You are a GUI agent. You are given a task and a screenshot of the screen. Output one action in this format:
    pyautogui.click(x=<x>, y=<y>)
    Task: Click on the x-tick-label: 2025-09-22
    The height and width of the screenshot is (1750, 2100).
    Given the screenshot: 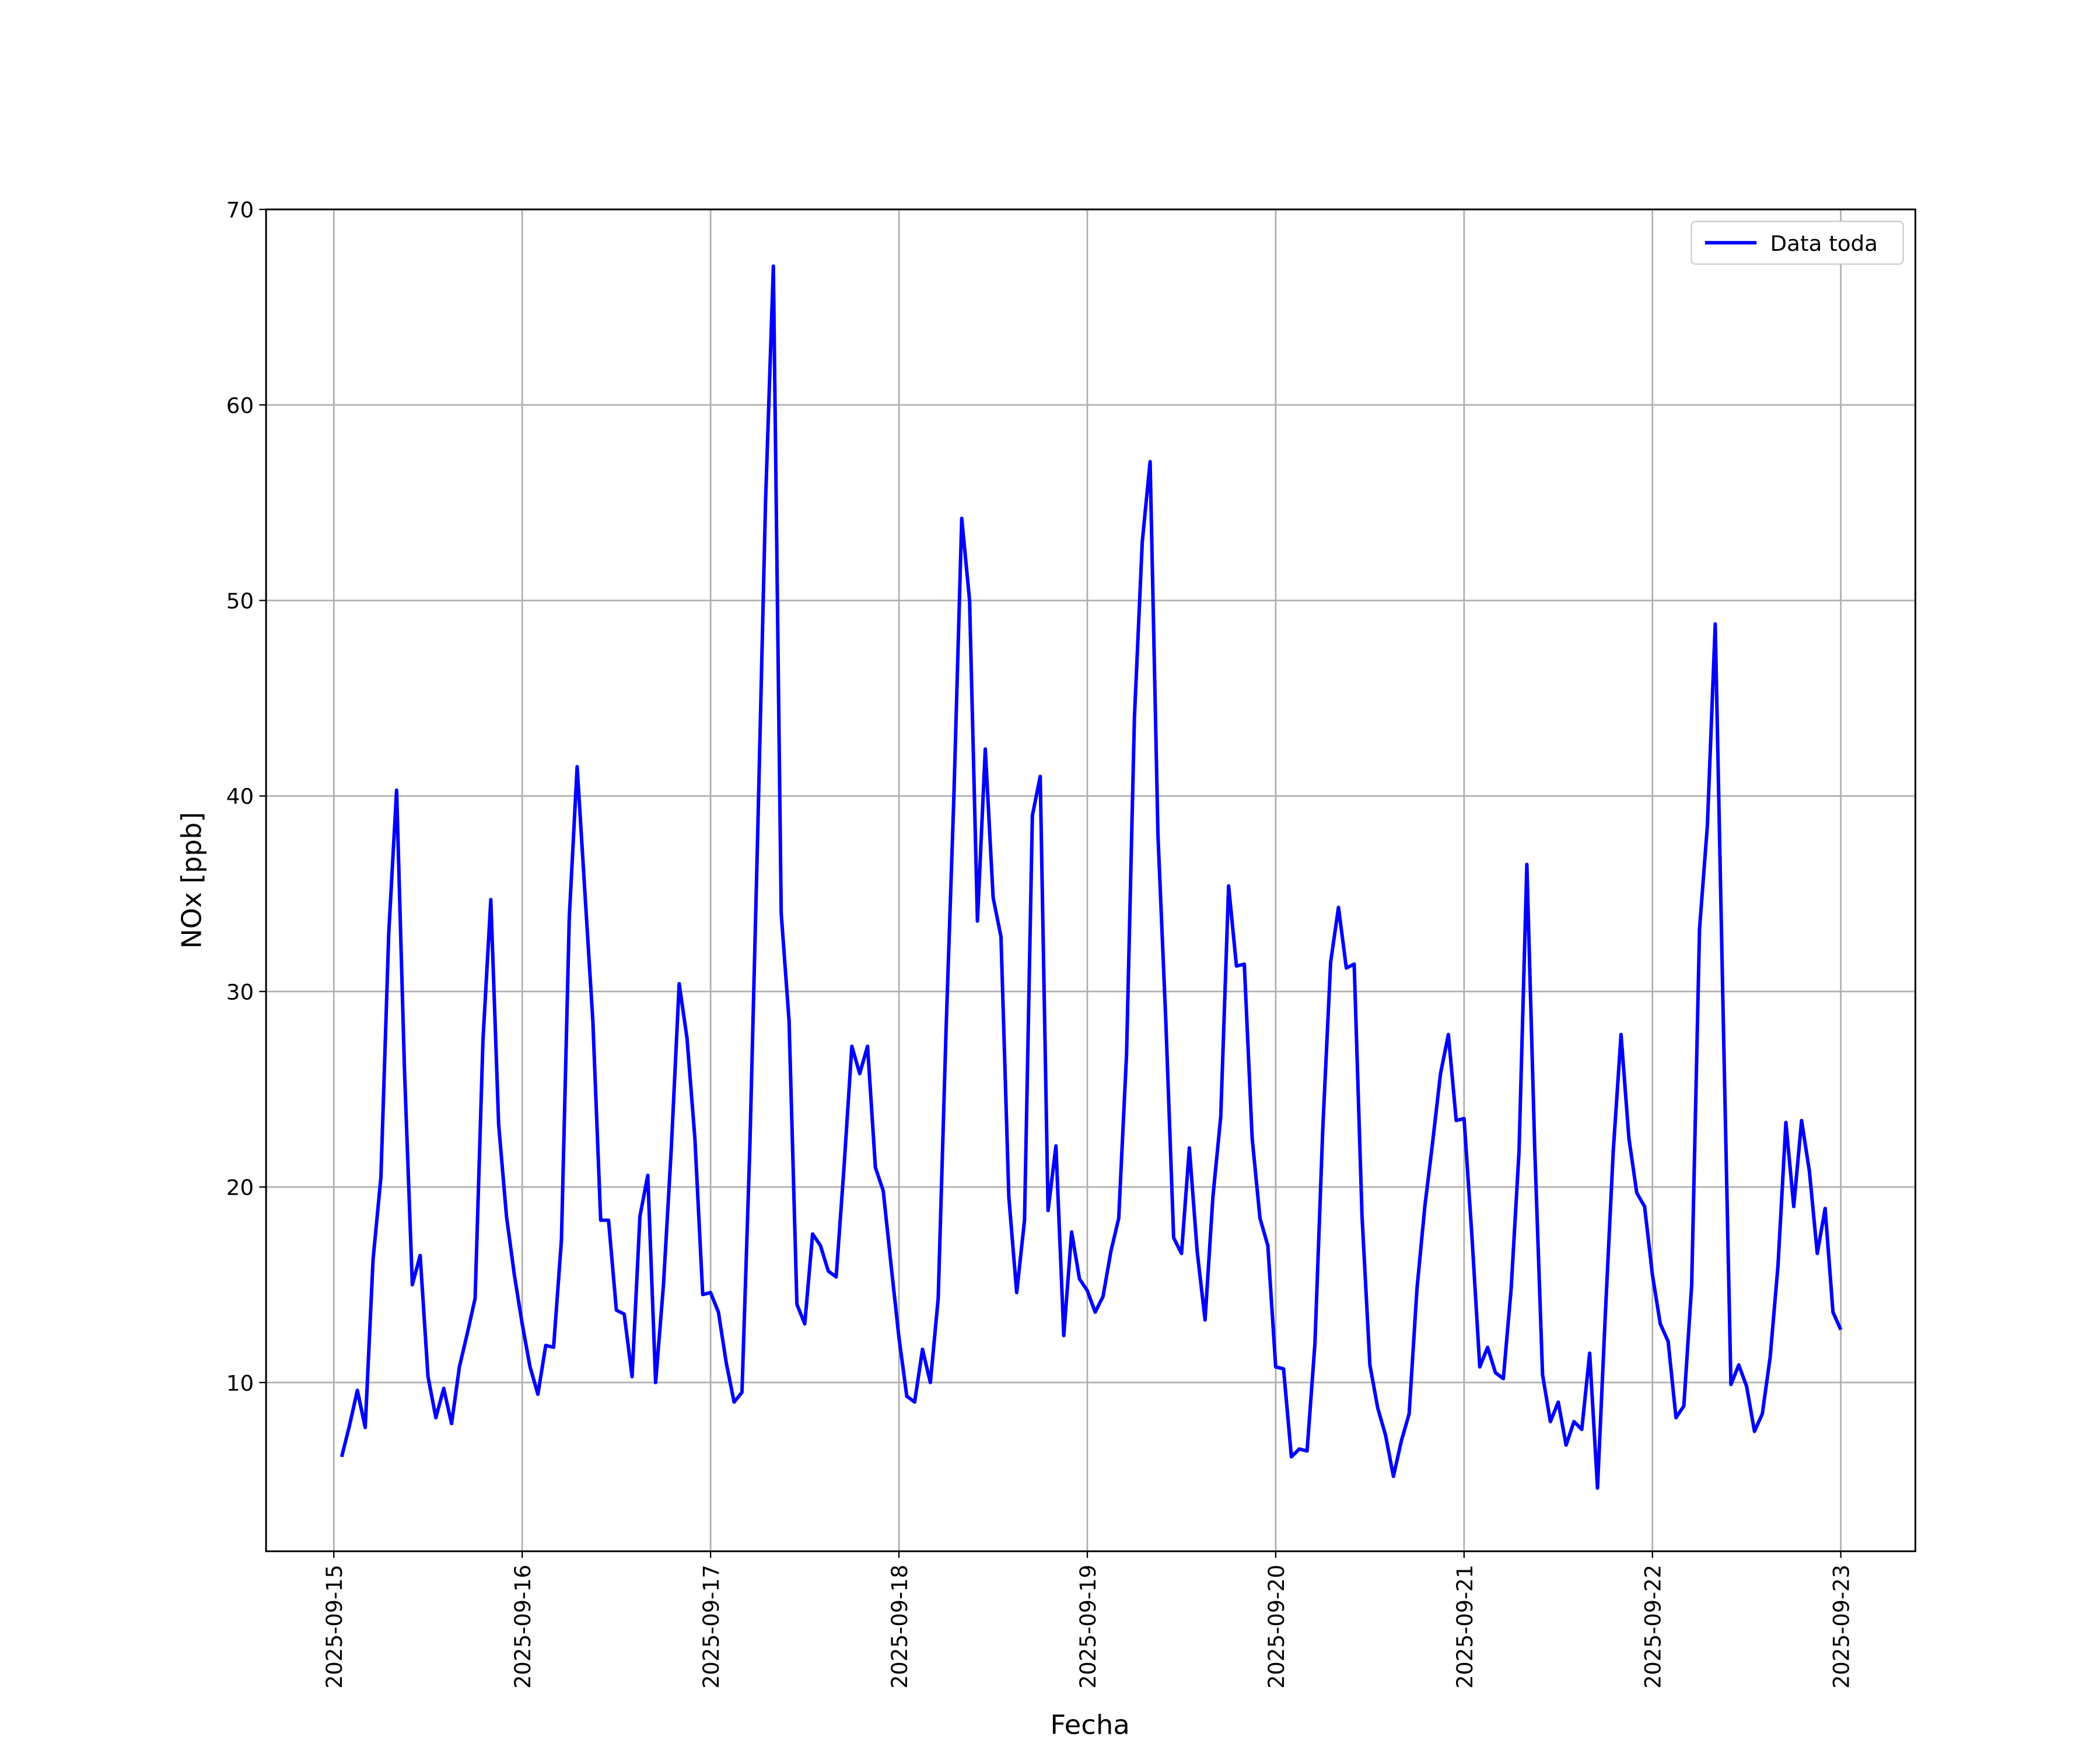 What is the action you would take?
    pyautogui.click(x=1652, y=1626)
    